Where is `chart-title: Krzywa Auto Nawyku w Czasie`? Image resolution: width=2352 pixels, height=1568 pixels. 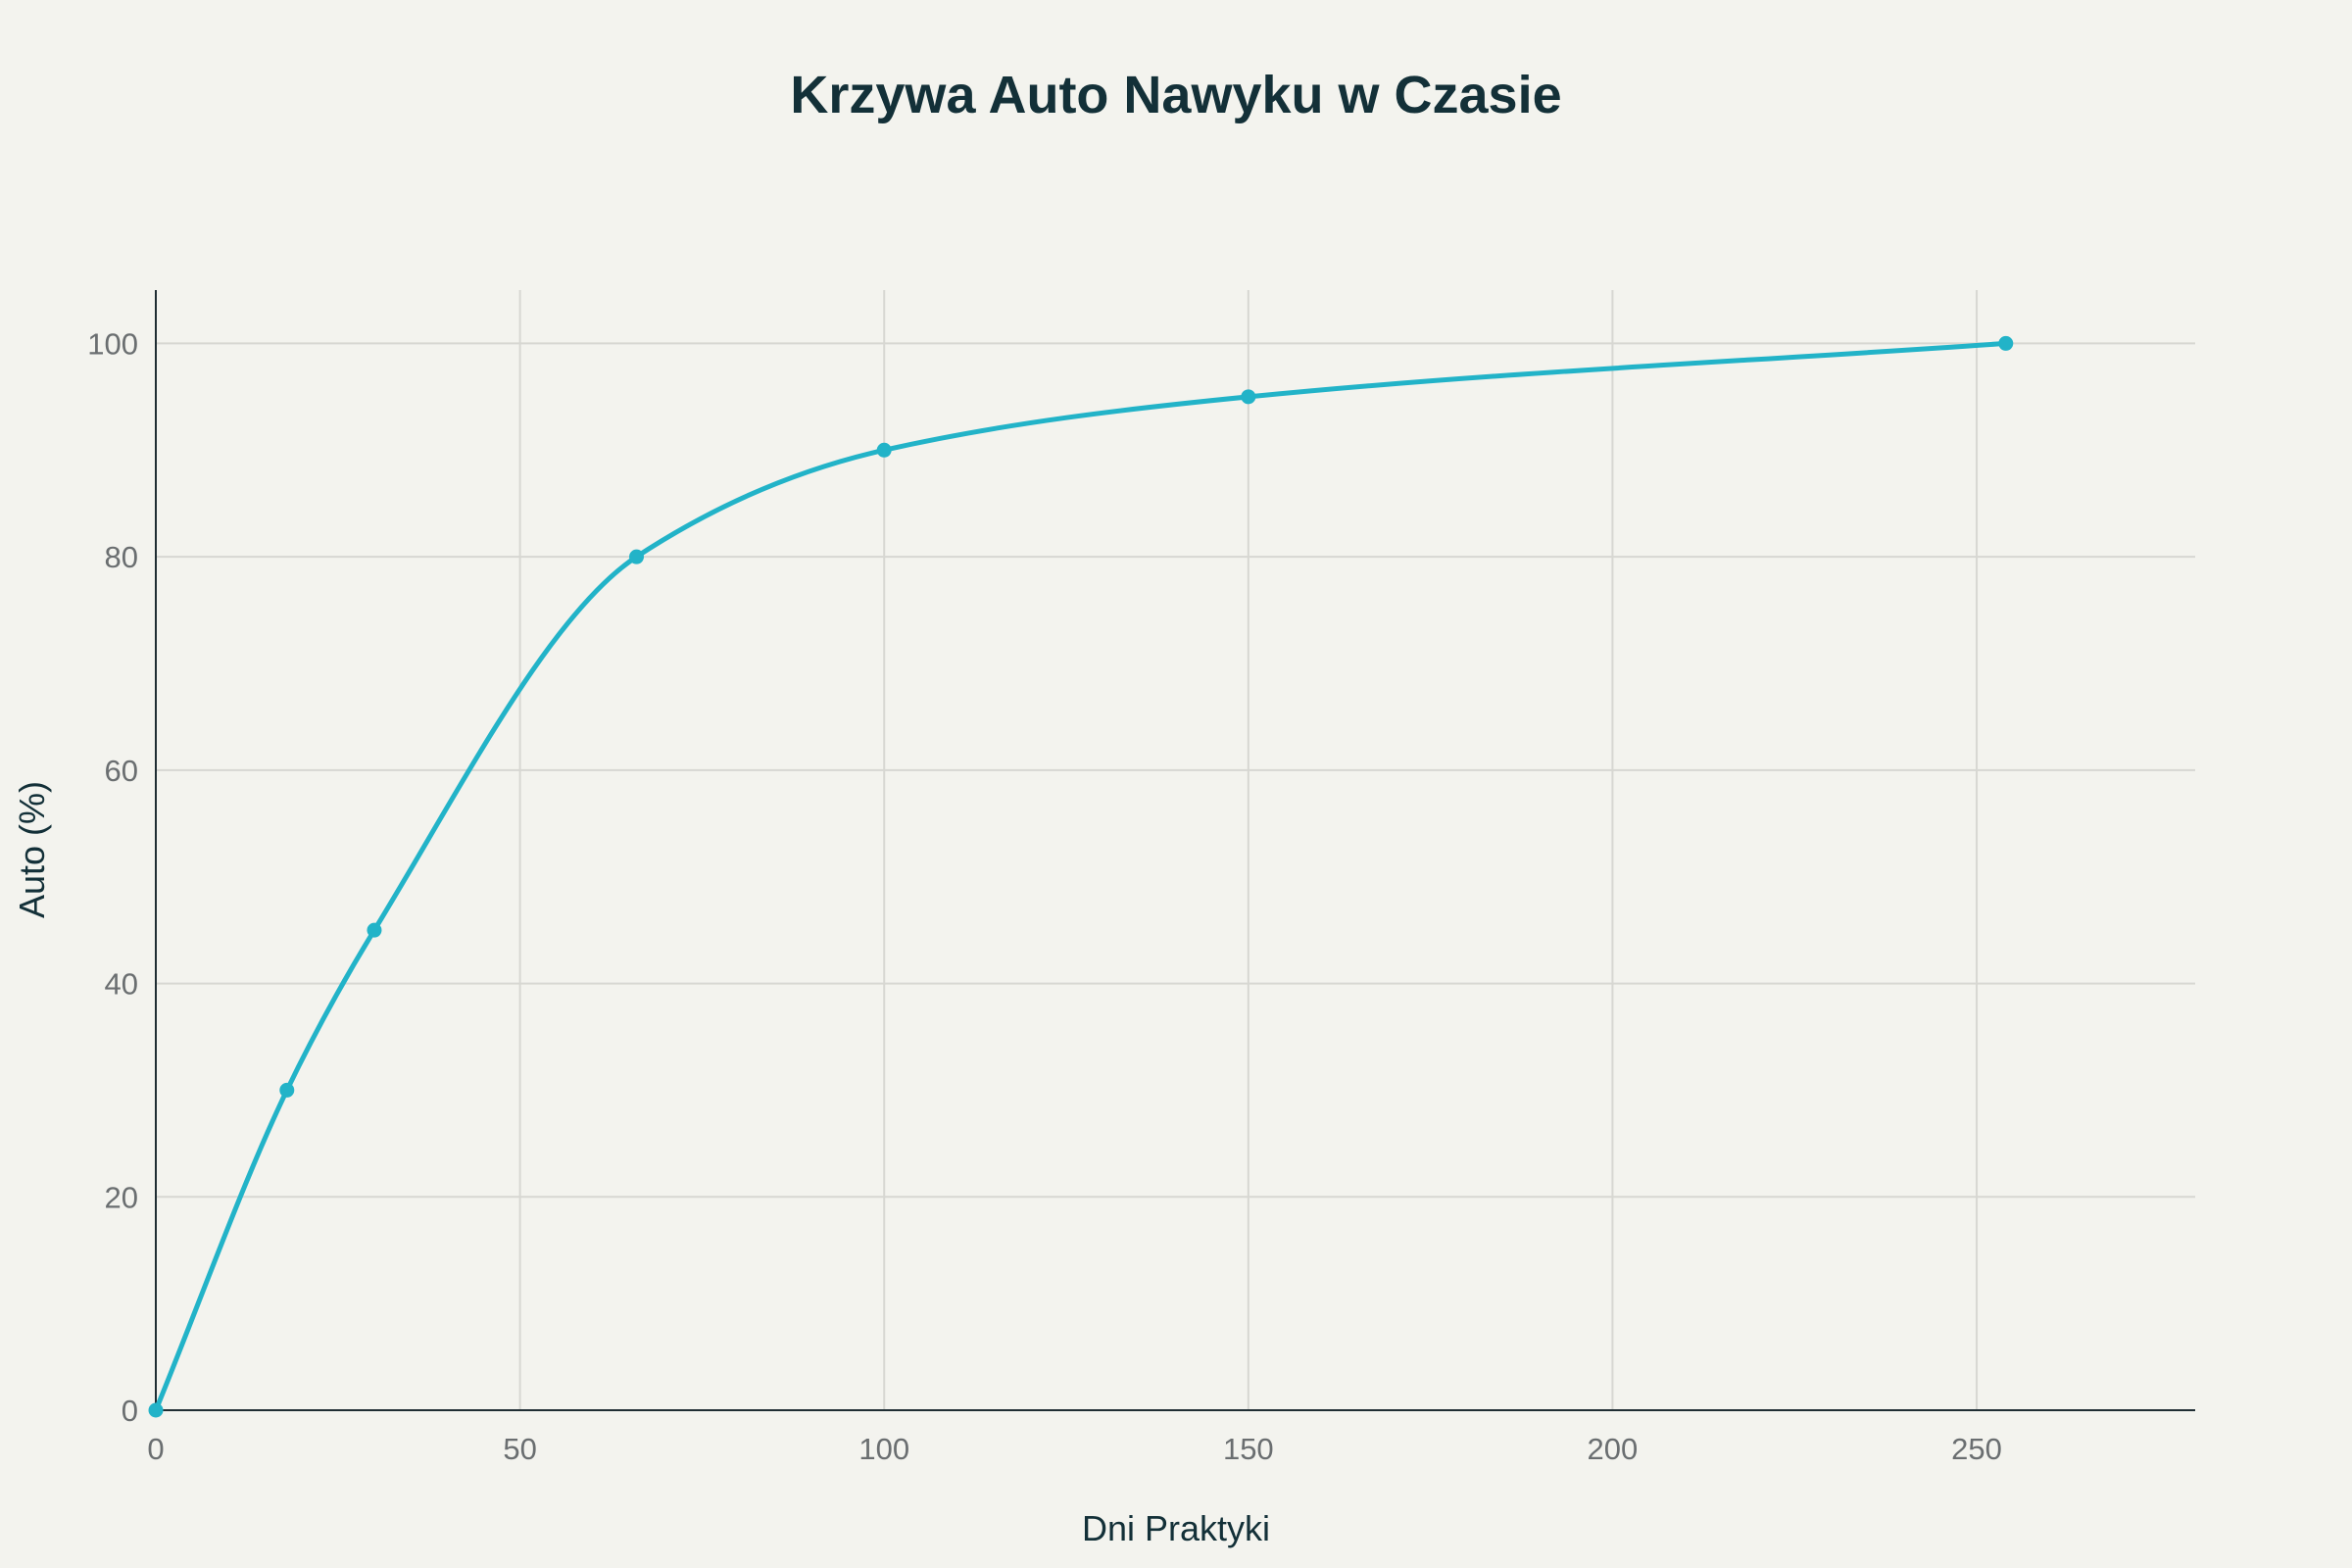 chart-title: Krzywa Auto Nawyku w Czasie is located at coordinates (1175, 95).